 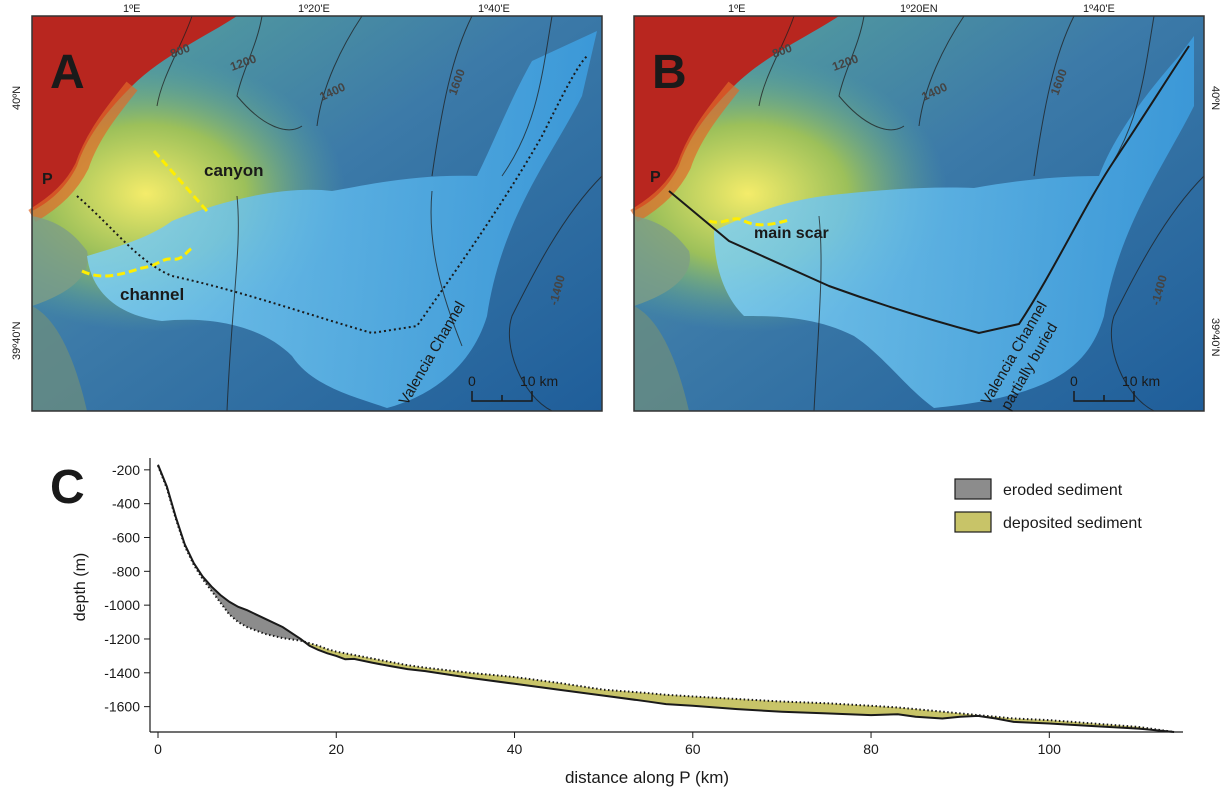 What do you see at coordinates (791, 233) in the screenshot?
I see `main-scar-label: main scar` at bounding box center [791, 233].